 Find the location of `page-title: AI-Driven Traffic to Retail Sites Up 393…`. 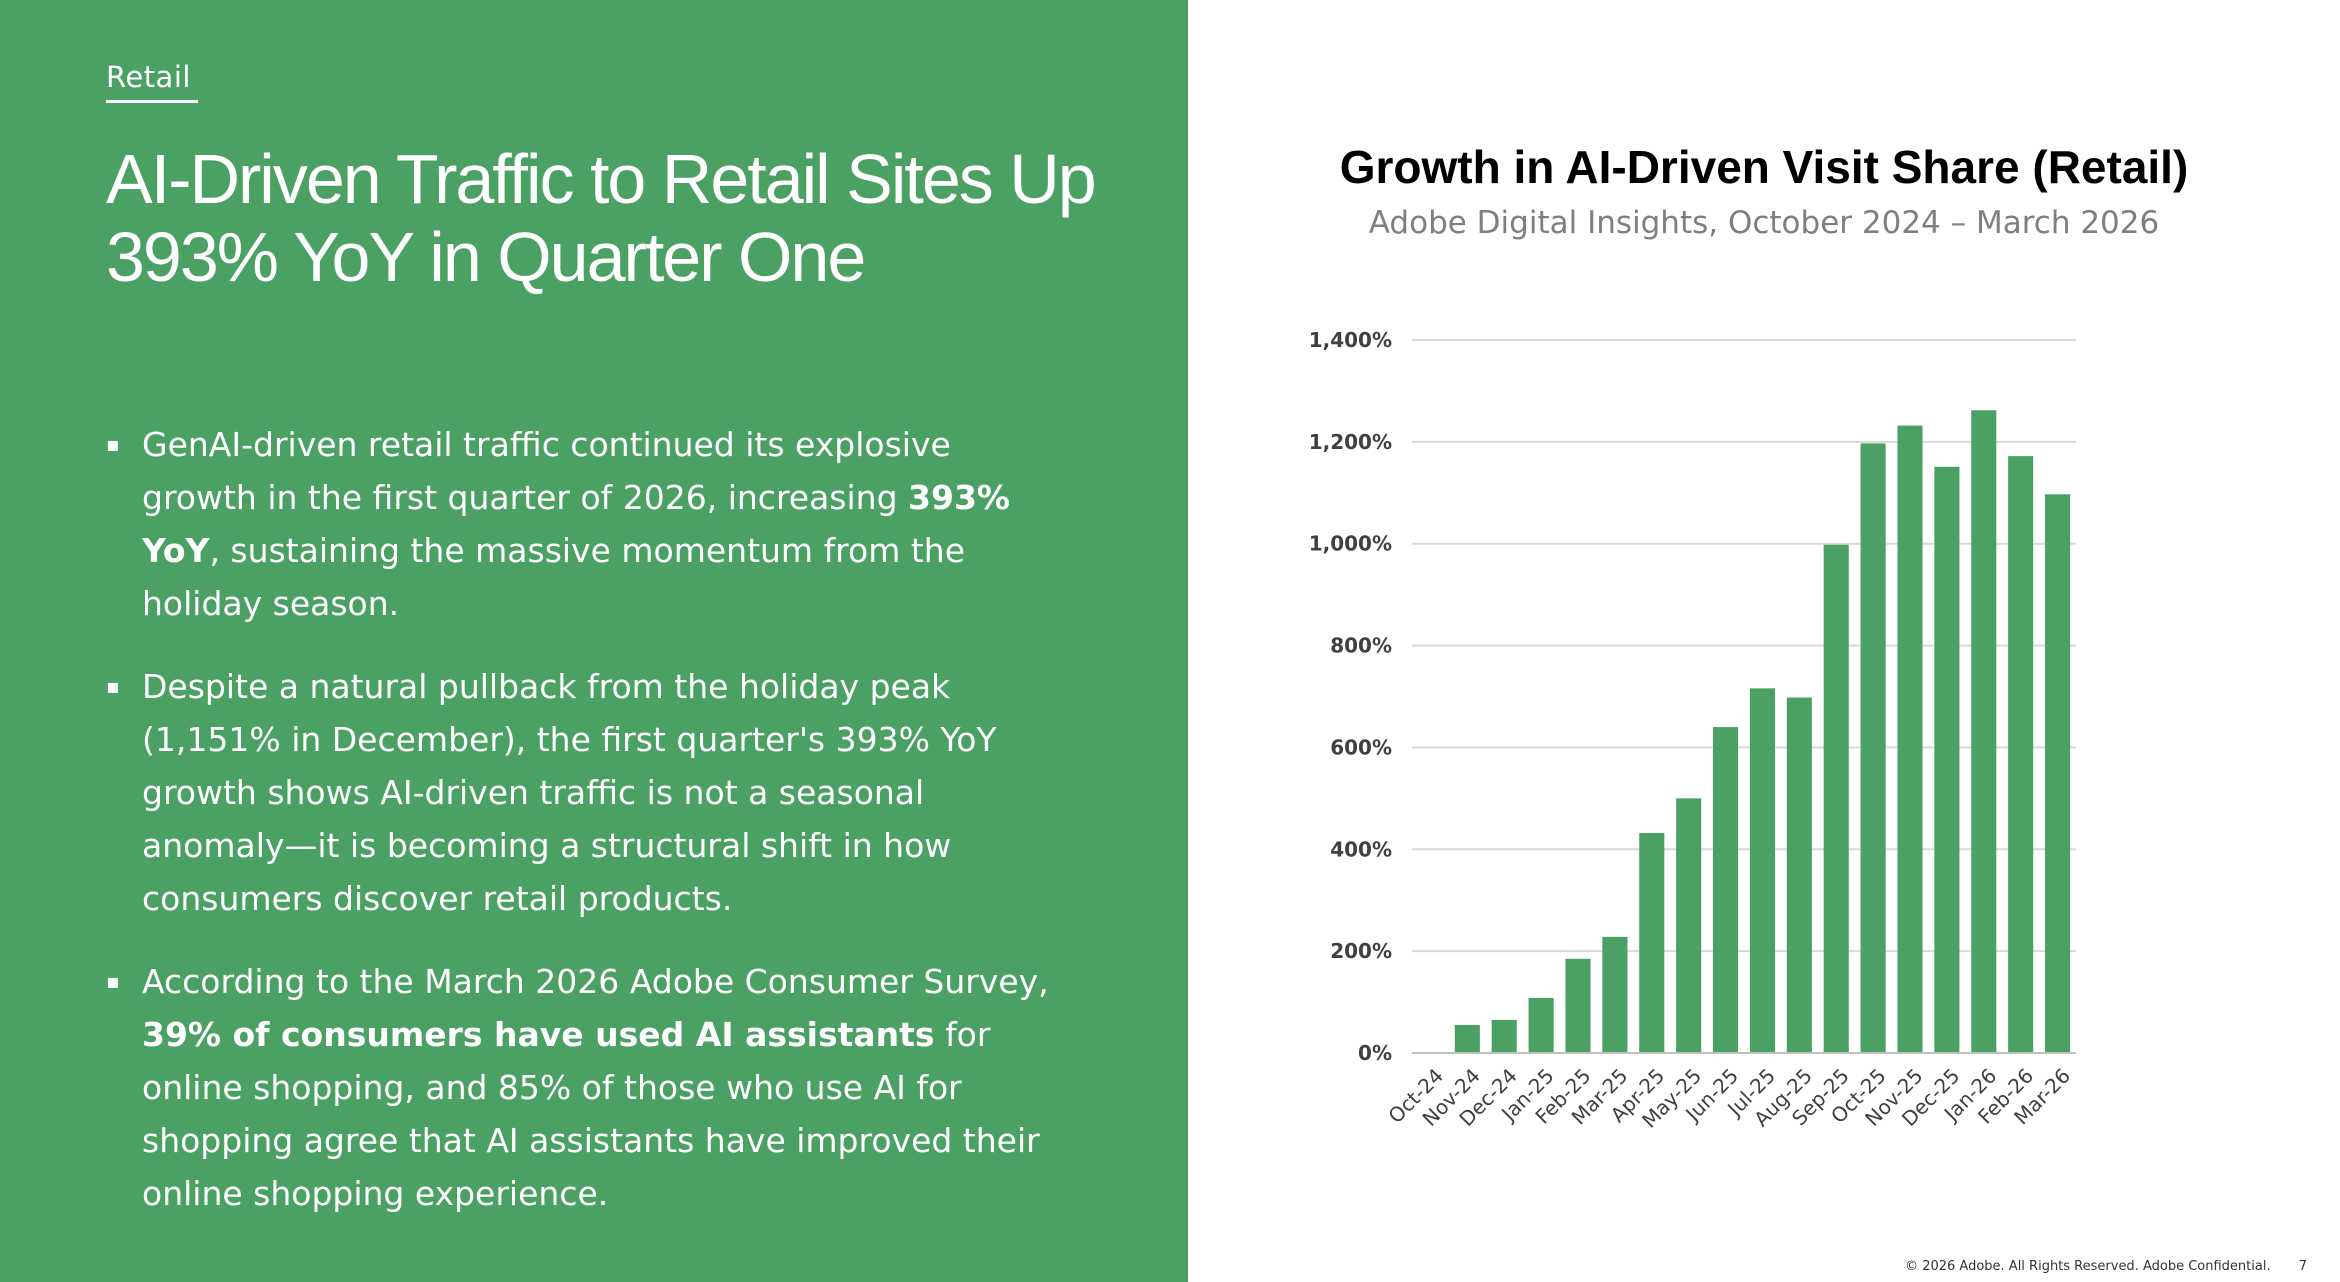

page-title: AI-Driven Traffic to Retail Sites Up 393… is located at coordinates (601, 218).